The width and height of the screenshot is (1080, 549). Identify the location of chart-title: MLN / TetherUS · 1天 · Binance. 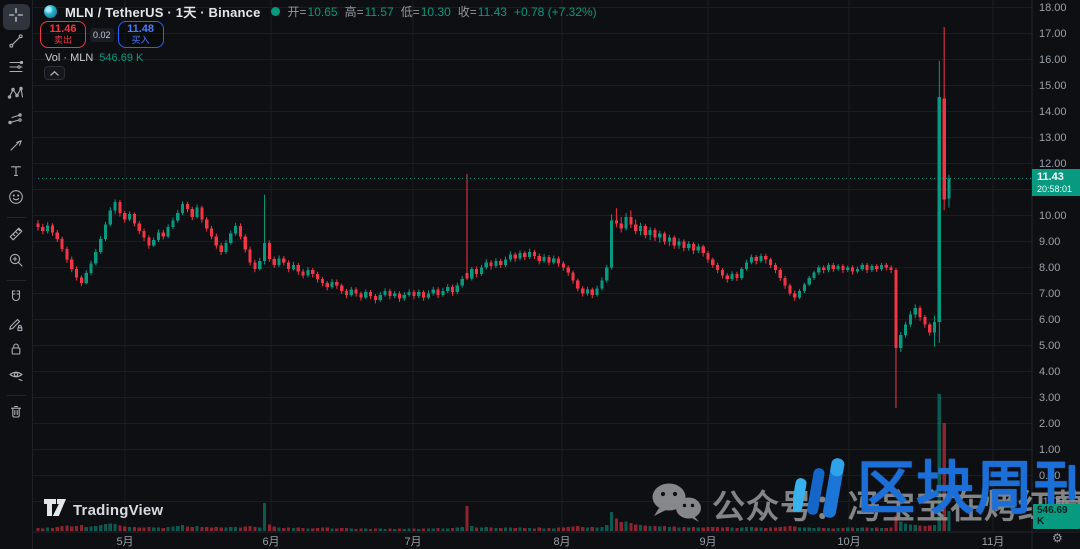
(163, 12).